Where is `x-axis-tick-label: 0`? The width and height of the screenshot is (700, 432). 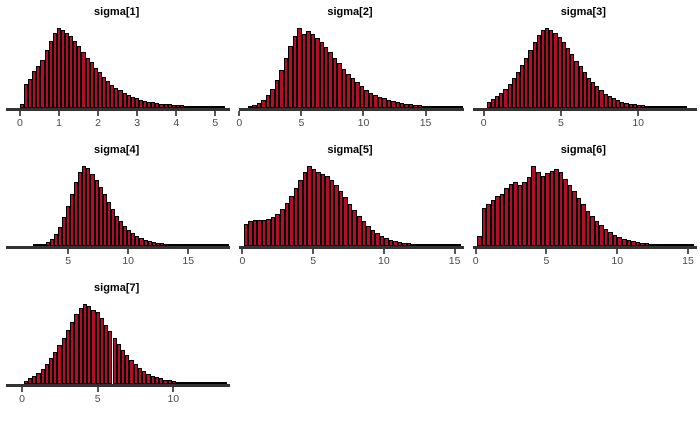
x-axis-tick-label: 0 is located at coordinates (239, 123).